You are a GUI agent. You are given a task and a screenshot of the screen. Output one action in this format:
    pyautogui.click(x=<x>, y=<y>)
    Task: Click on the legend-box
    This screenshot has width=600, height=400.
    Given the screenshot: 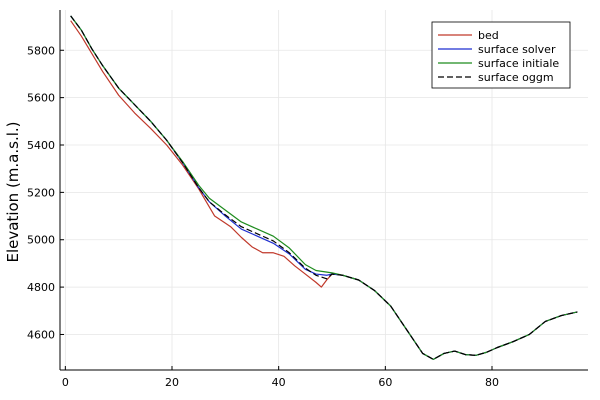 What is the action you would take?
    pyautogui.click(x=501, y=55)
    